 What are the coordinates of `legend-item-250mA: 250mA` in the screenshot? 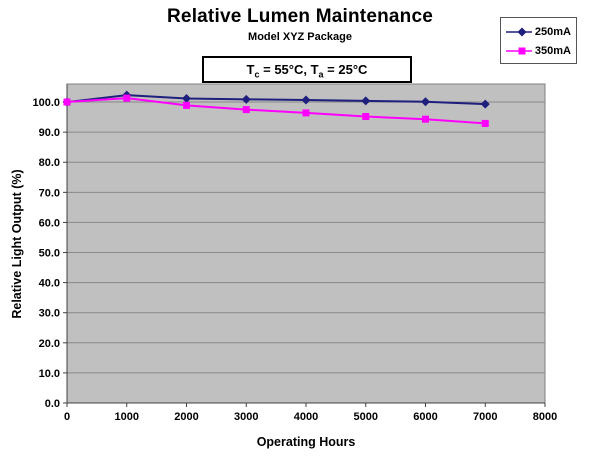 It's located at (538, 31).